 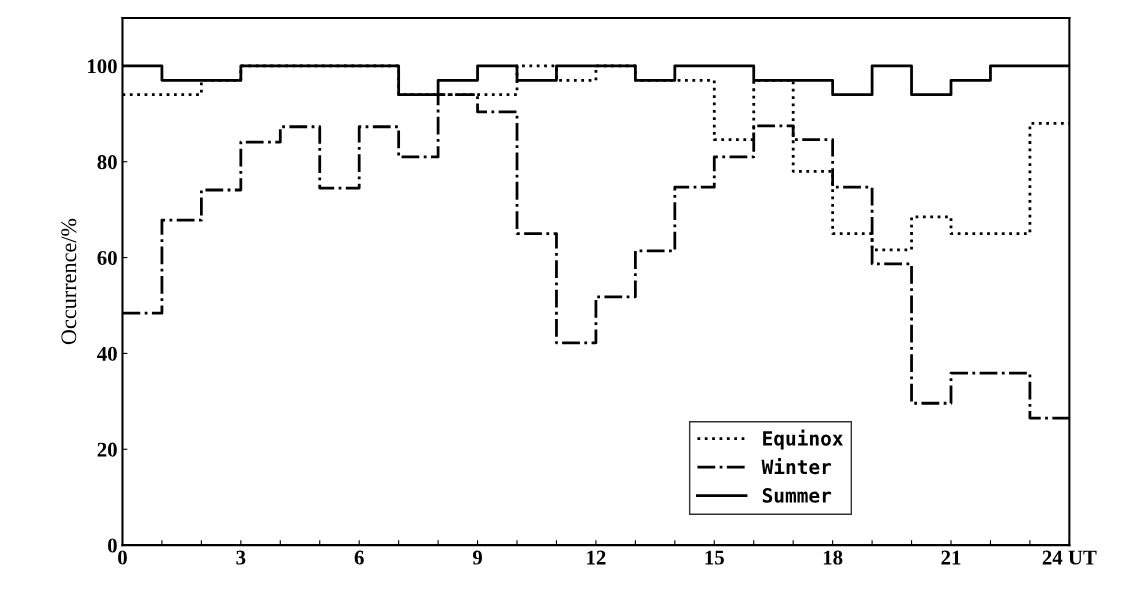 What do you see at coordinates (477, 557) in the screenshot?
I see `x-tick-label: 9` at bounding box center [477, 557].